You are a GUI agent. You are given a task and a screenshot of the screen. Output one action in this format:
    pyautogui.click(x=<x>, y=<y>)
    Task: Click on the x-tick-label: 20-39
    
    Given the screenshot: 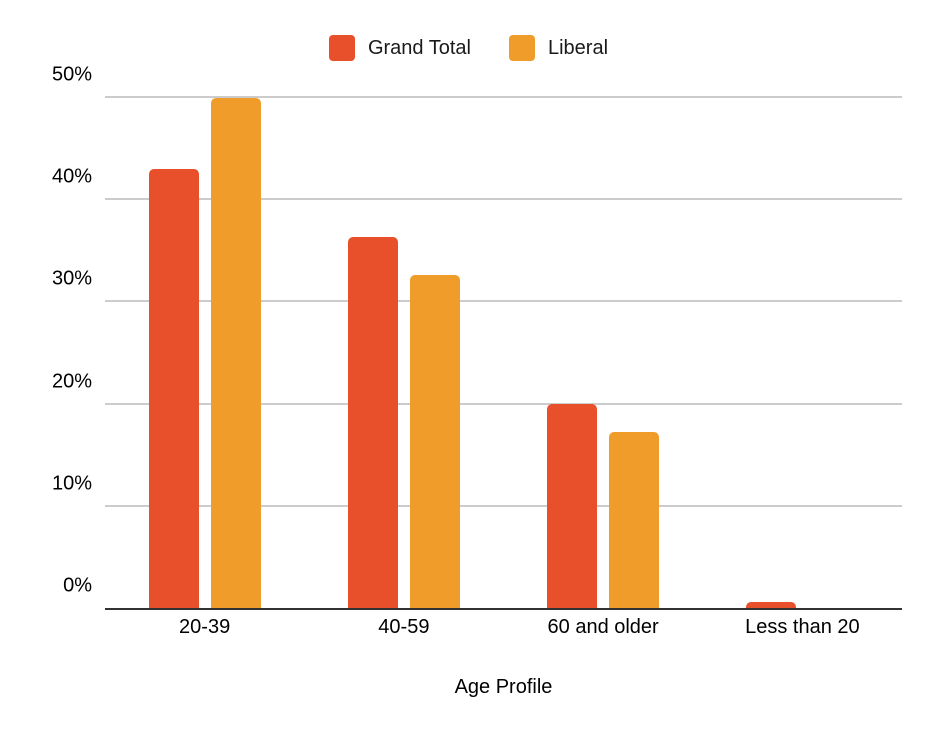 What is the action you would take?
    pyautogui.click(x=205, y=627)
    